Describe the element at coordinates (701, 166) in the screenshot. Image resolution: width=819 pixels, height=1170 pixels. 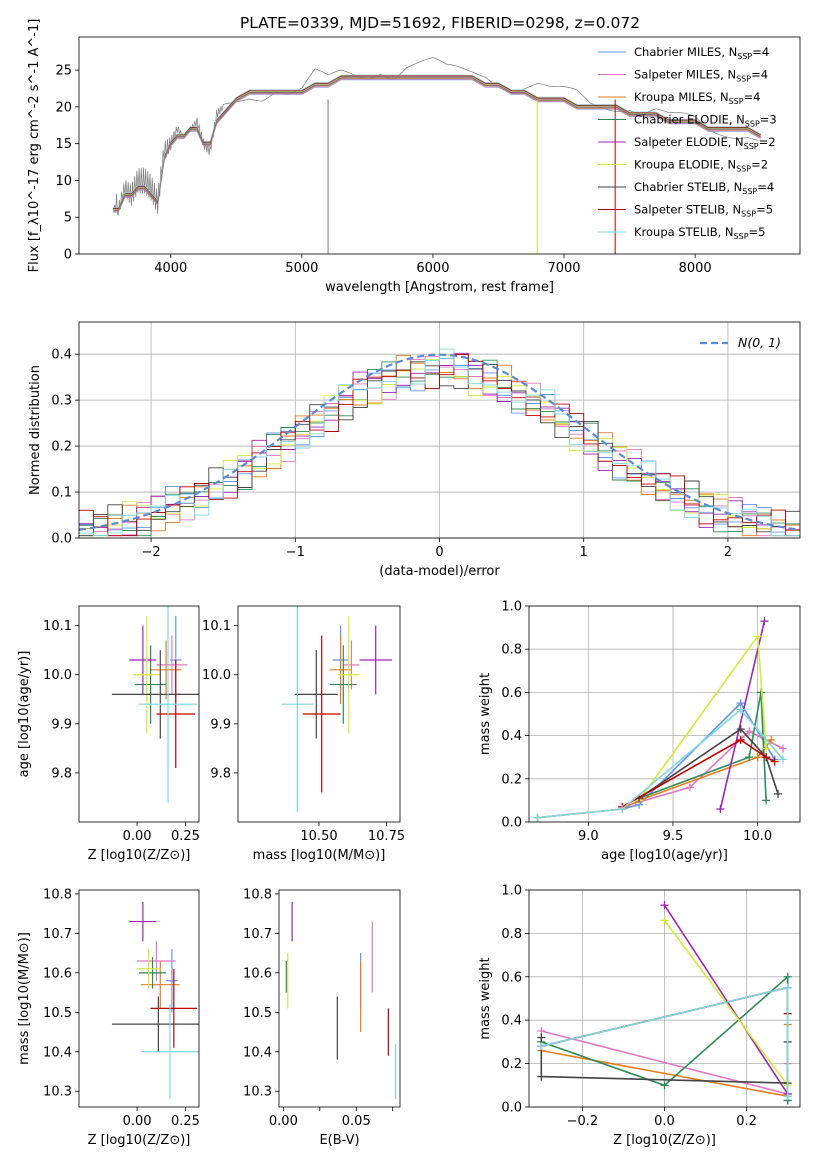
I see `legend-label: Kroupa ELODIE, NSSP=2` at that location.